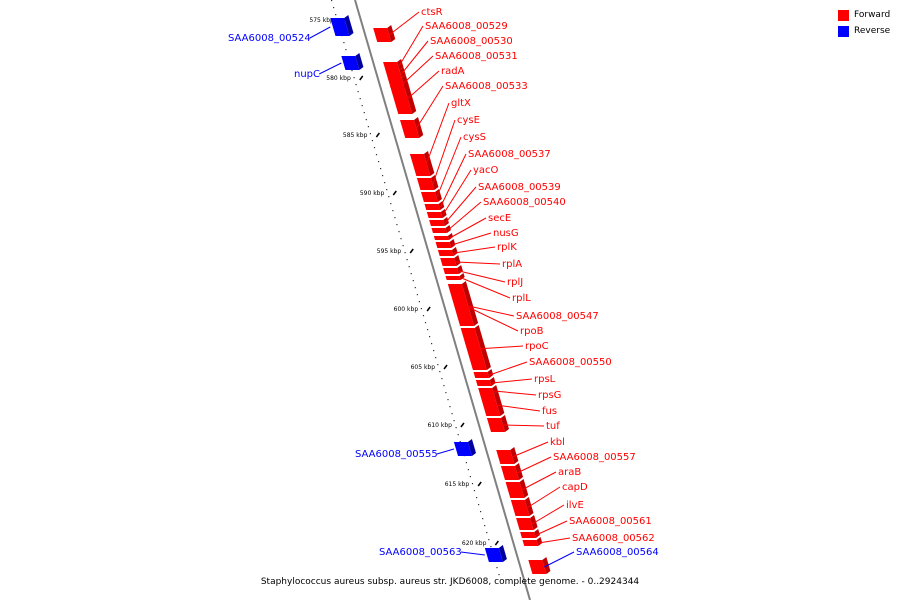 This screenshot has height=600, width=900. I want to click on gene-araB-connector, so click(539, 481).